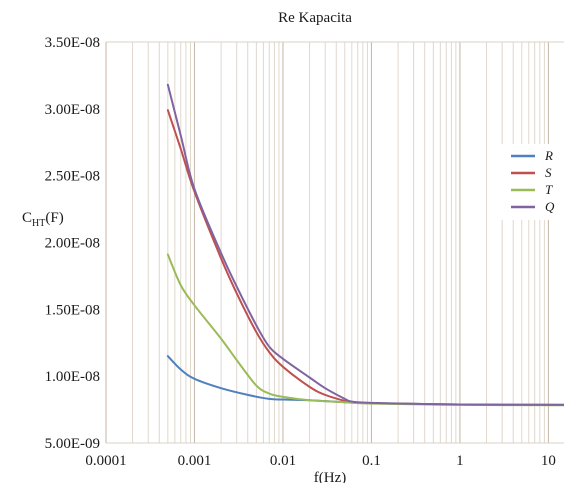  Describe the element at coordinates (54, 218) in the screenshot. I see `y-axis-label-unit: (F)` at that location.